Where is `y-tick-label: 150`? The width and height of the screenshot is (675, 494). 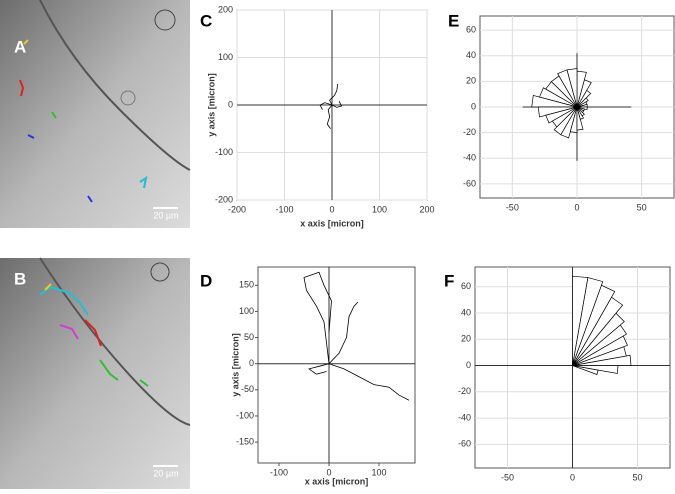
y-tick-label: 150 is located at coordinates (246, 285).